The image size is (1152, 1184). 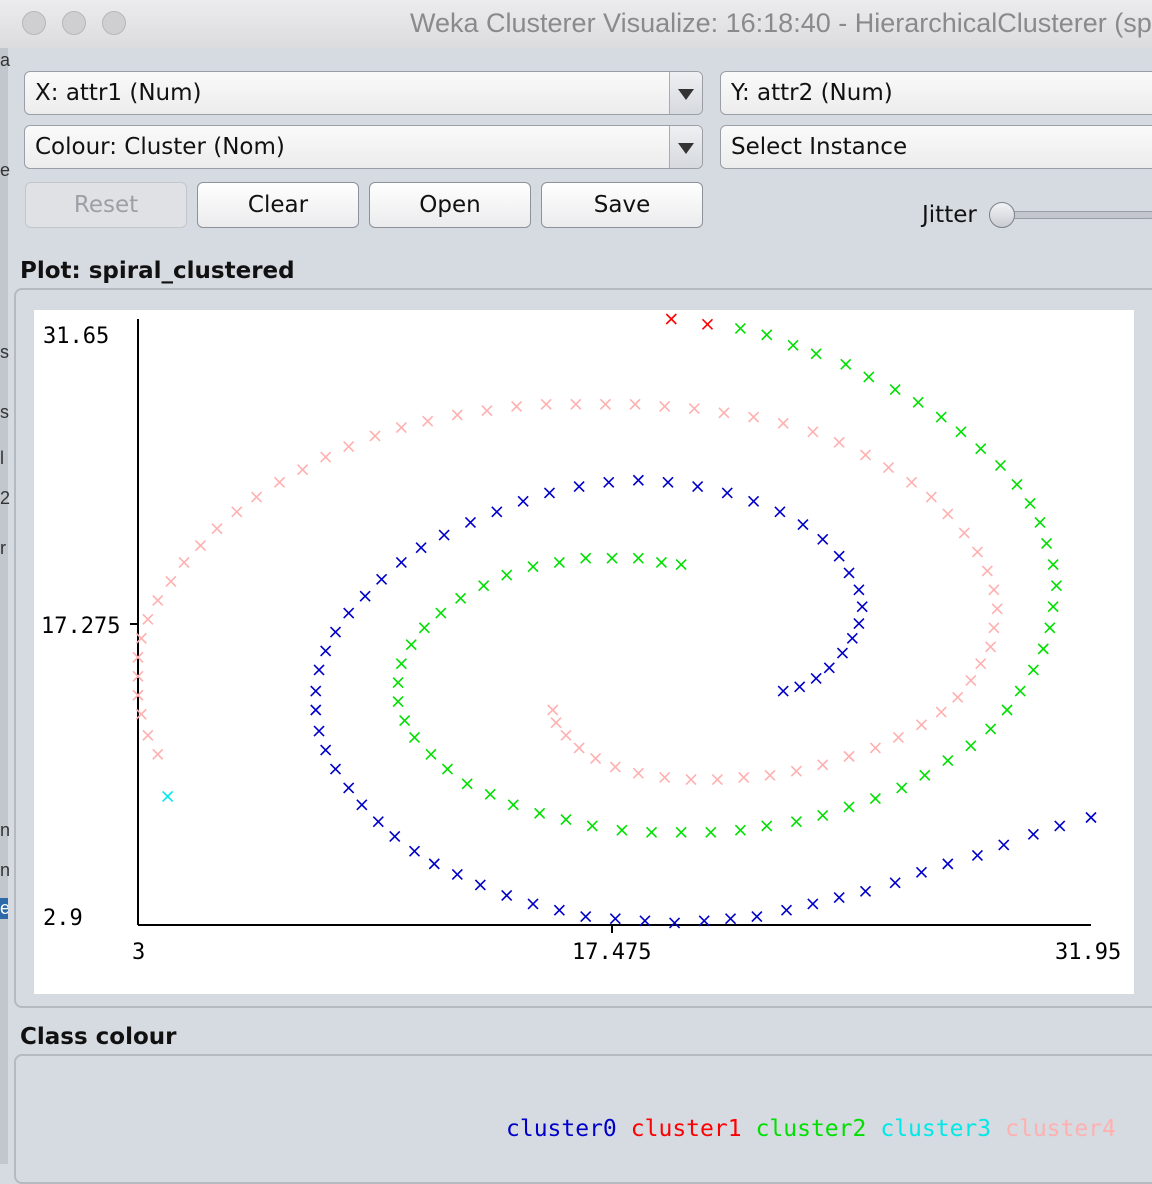 I want to click on save-button: Save, so click(x=622, y=205).